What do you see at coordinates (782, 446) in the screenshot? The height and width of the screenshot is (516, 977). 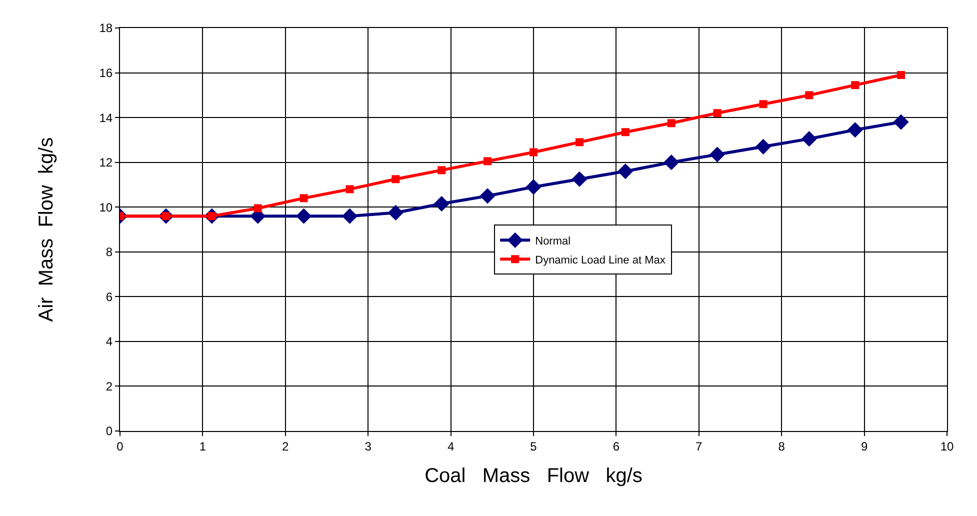 I see `x-tick-label: 8` at bounding box center [782, 446].